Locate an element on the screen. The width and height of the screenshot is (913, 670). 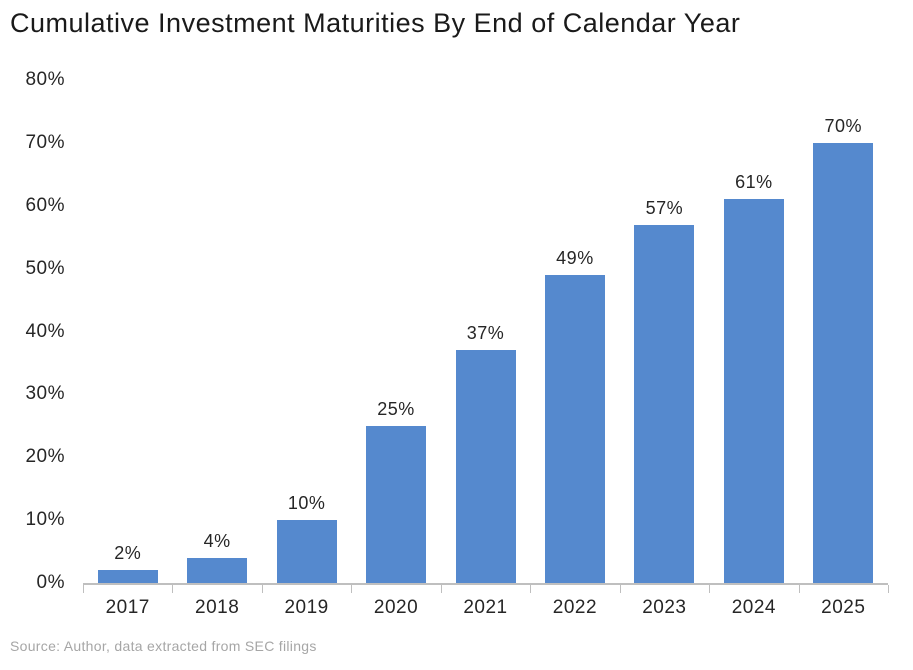
y-axis-label: 70% is located at coordinates (45, 142).